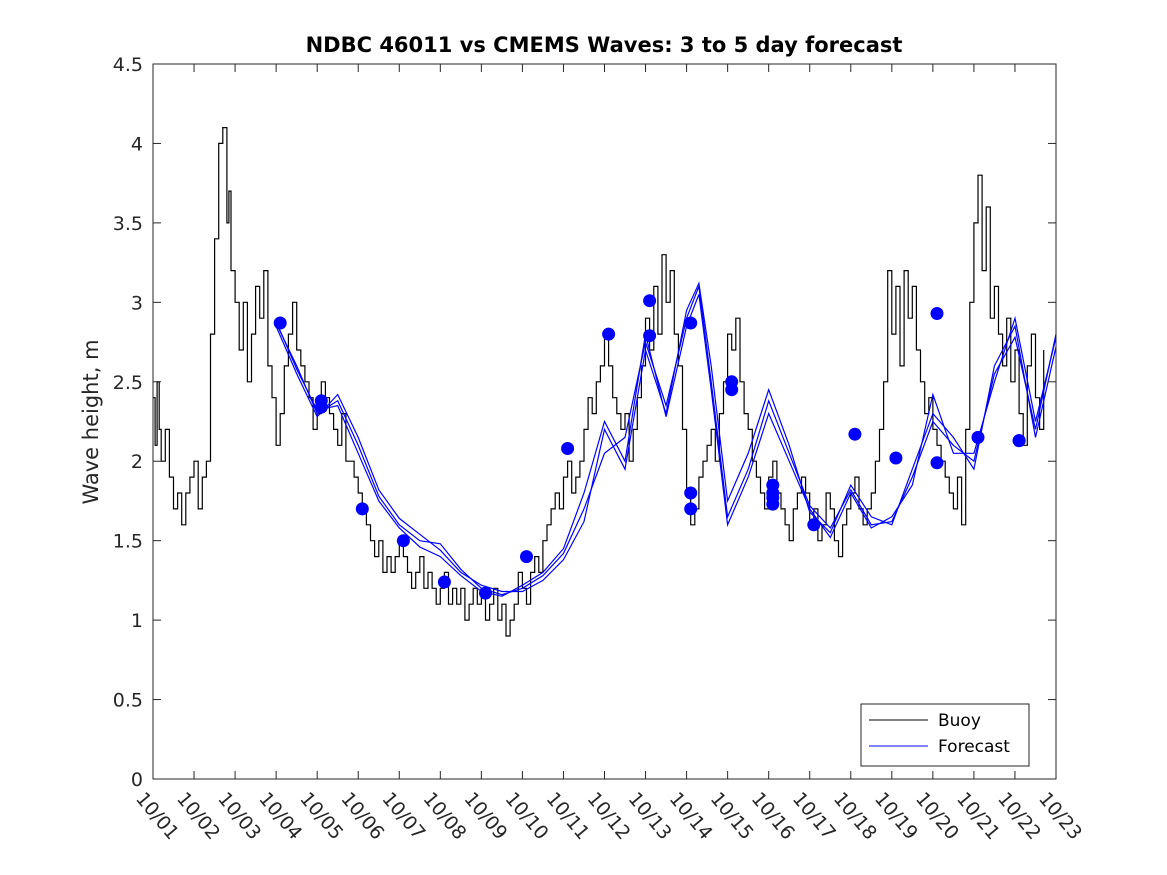 This screenshot has width=1167, height=875. What do you see at coordinates (128, 542) in the screenshot?
I see `y-tick-label: 1.5` at bounding box center [128, 542].